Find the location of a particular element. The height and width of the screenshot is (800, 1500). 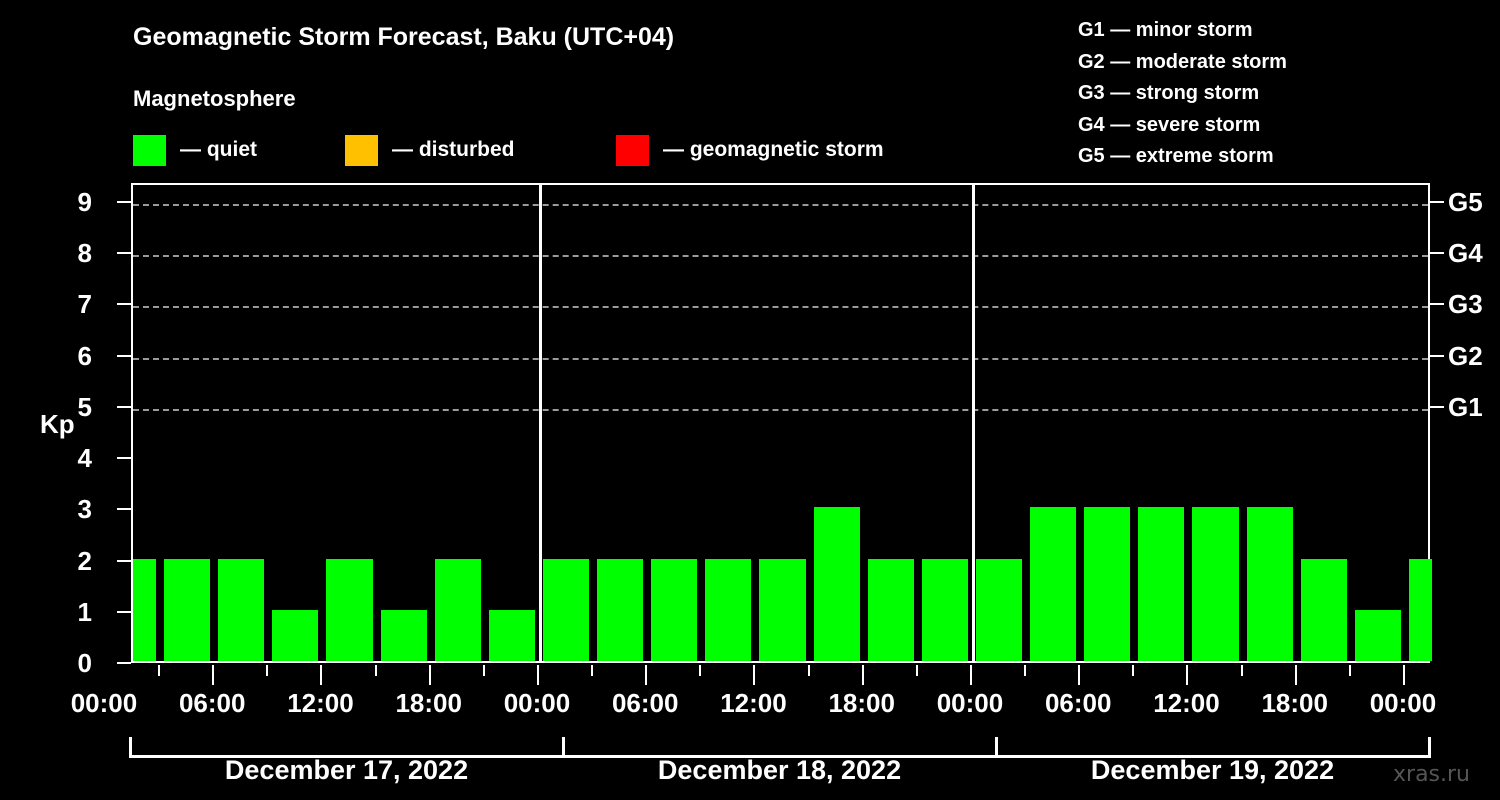

g-tick-label-g5: G5 is located at coordinates (1465, 202).